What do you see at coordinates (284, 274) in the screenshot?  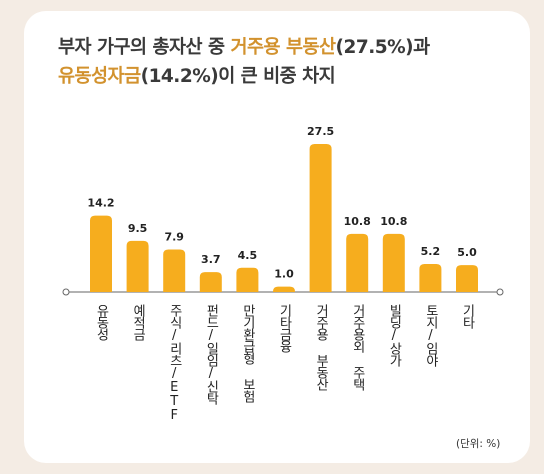 I see `data-label-5: 1.0` at bounding box center [284, 274].